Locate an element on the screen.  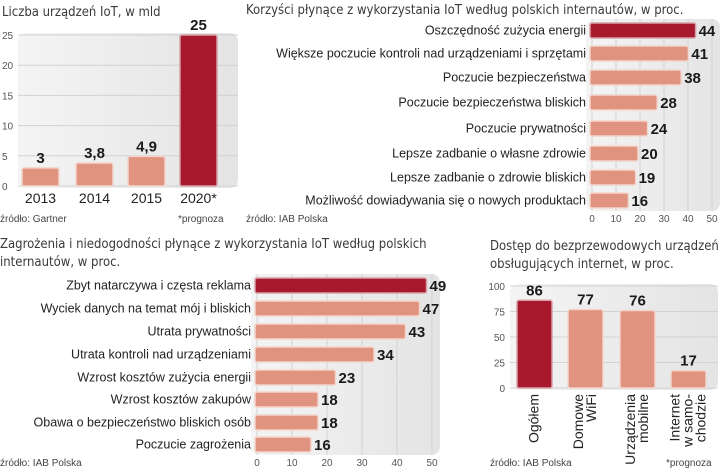
x-tick-label: 2014 is located at coordinates (94, 198).